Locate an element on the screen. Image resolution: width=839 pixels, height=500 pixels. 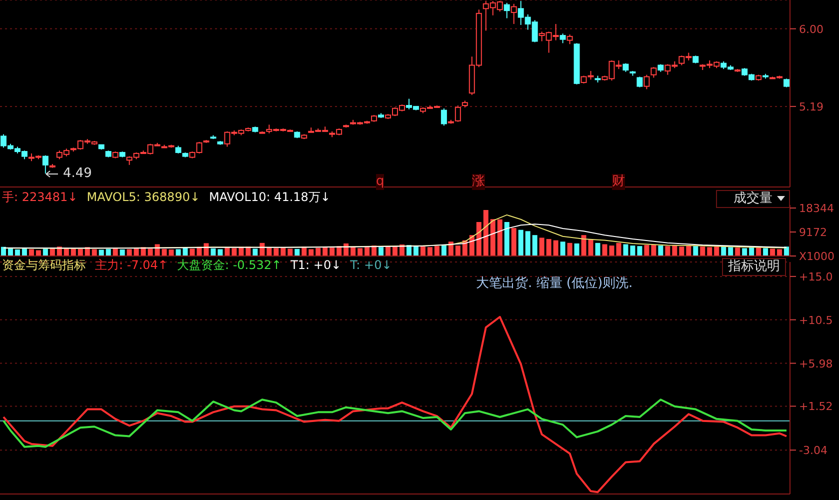
text: MAVOL5: 368890↓ is located at coordinates (143, 197).